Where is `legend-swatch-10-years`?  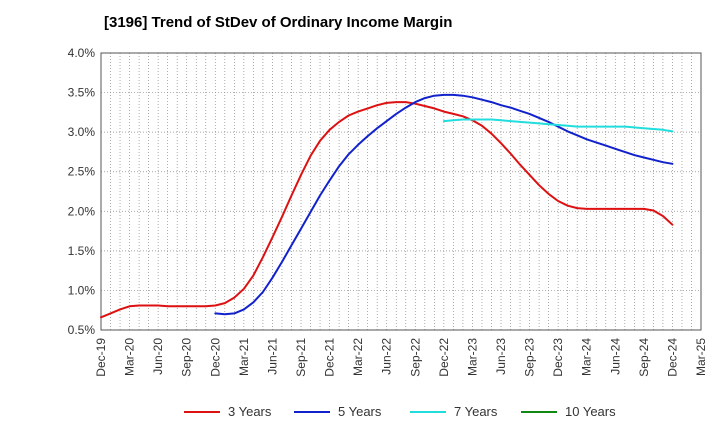
legend-swatch-10-years is located at coordinates (539, 411).